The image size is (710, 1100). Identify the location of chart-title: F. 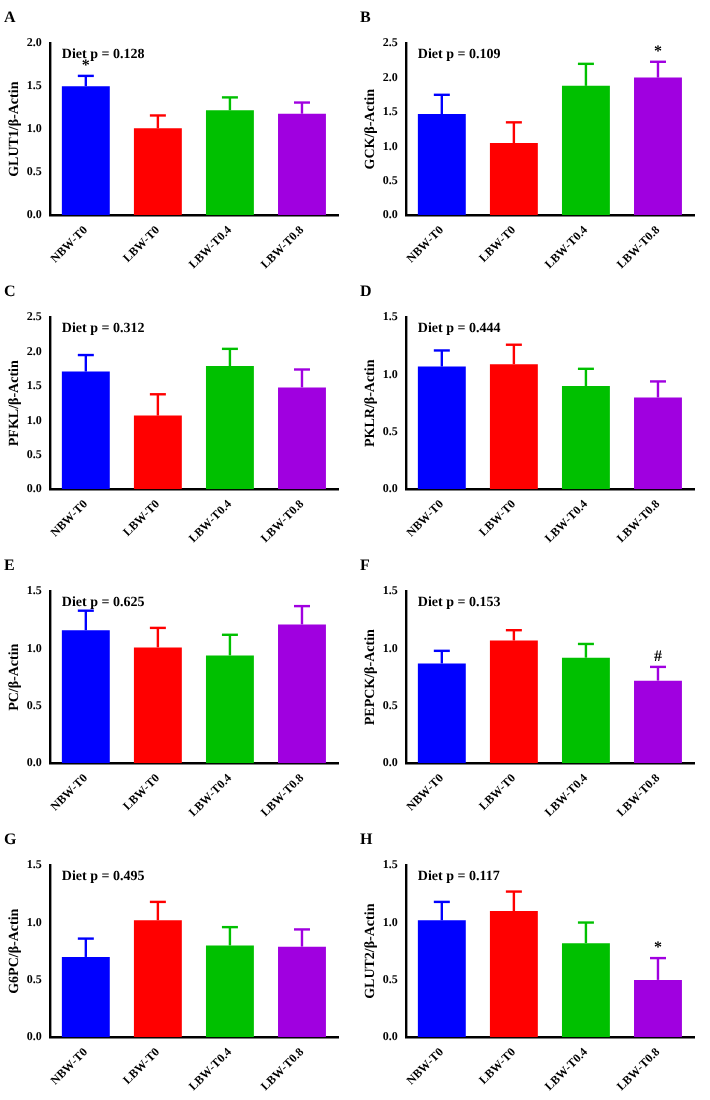
(365, 564).